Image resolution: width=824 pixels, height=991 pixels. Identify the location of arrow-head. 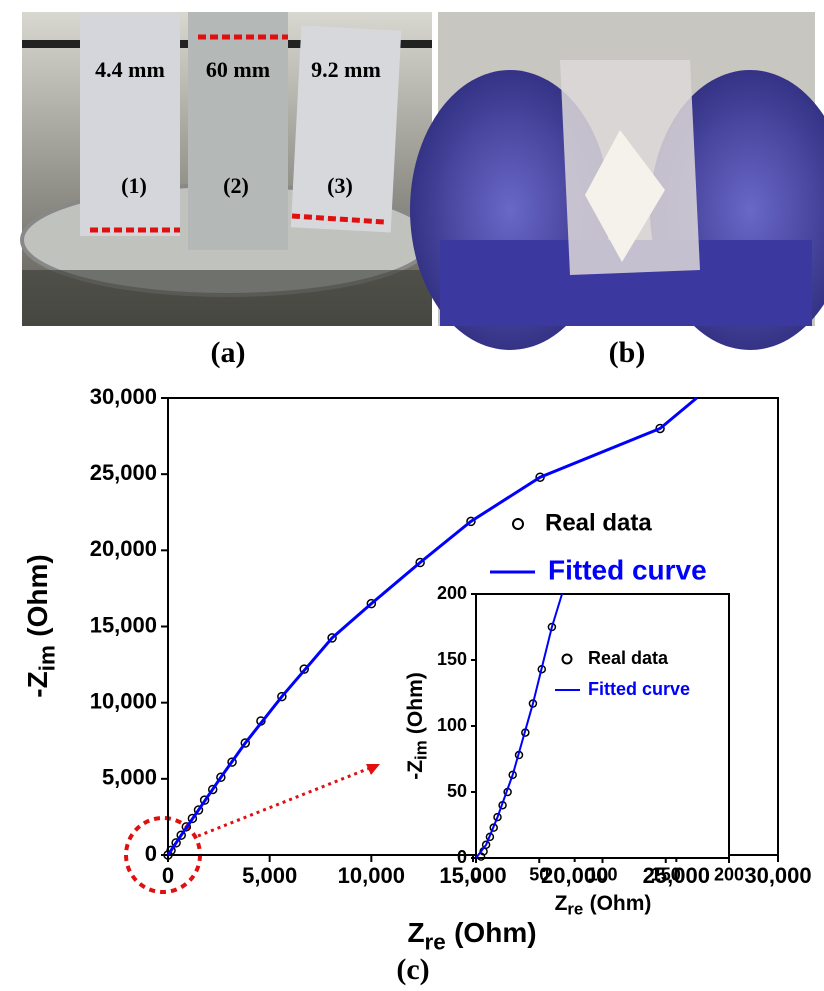
(373, 769).